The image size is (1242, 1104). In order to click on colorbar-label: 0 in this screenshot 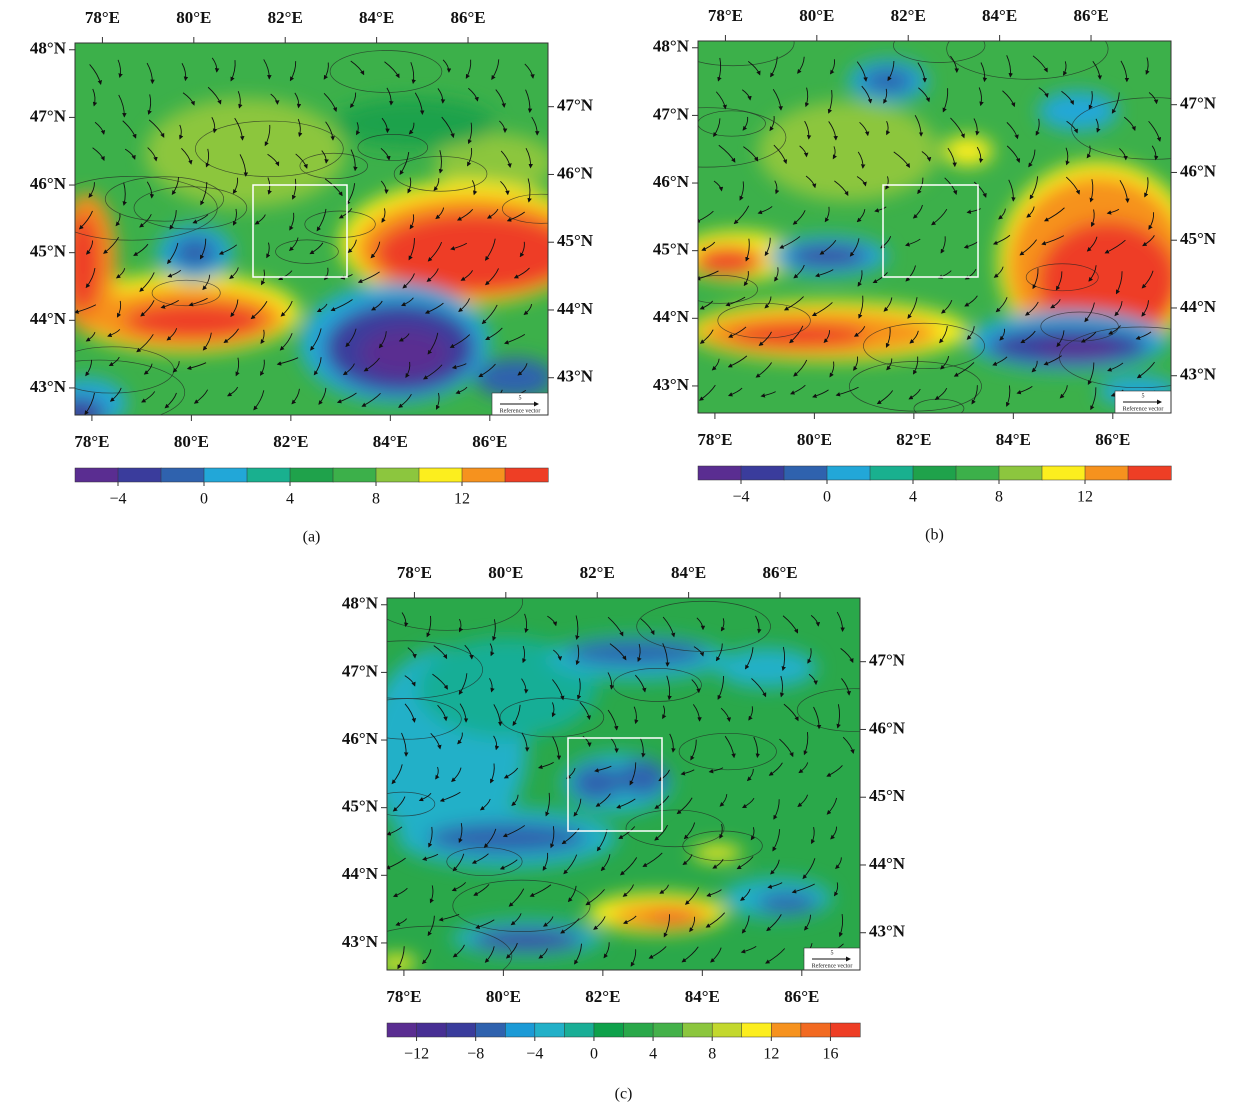, I will do `click(594, 1054)`.